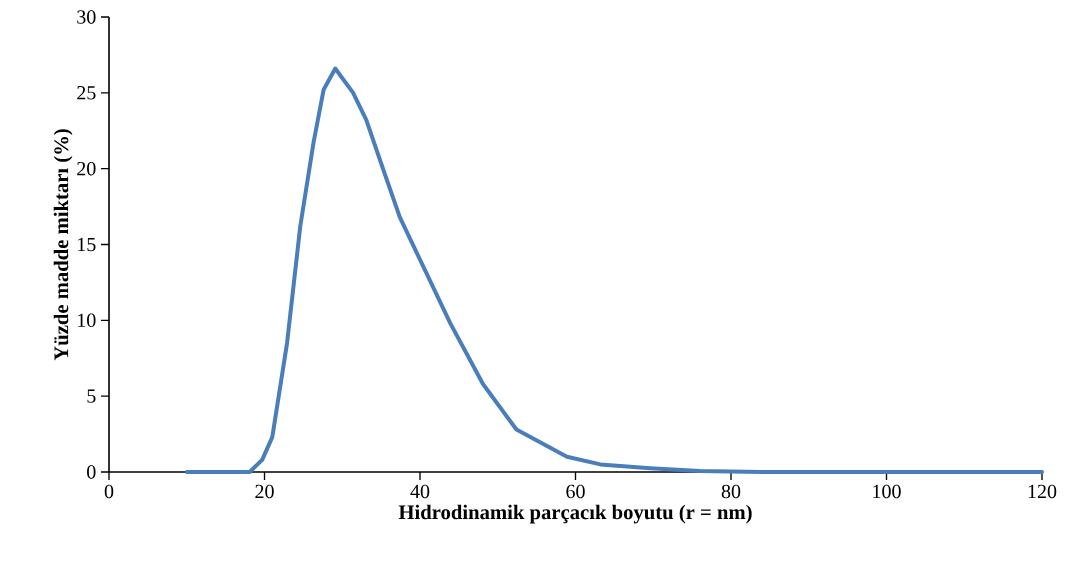 The width and height of the screenshot is (1071, 563). What do you see at coordinates (91, 396) in the screenshot?
I see `y-tick-label: 5` at bounding box center [91, 396].